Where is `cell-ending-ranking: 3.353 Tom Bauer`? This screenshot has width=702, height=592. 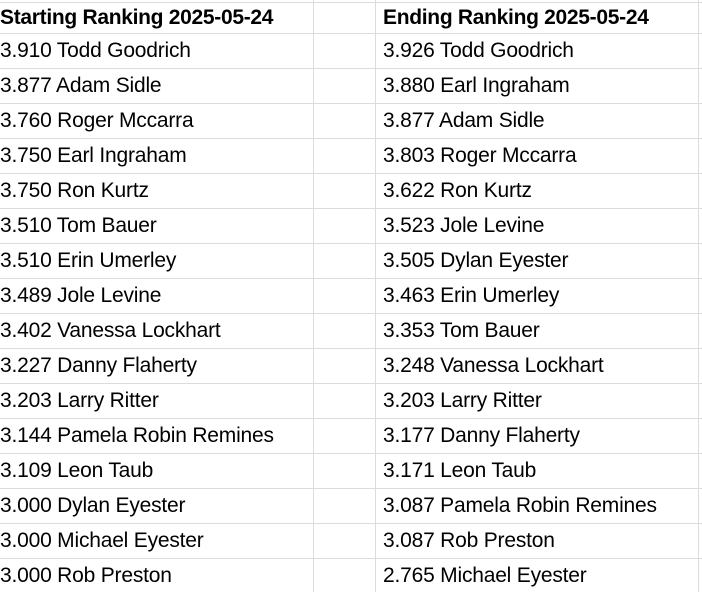
cell-ending-ranking: 3.353 Tom Bauer is located at coordinates (537, 331).